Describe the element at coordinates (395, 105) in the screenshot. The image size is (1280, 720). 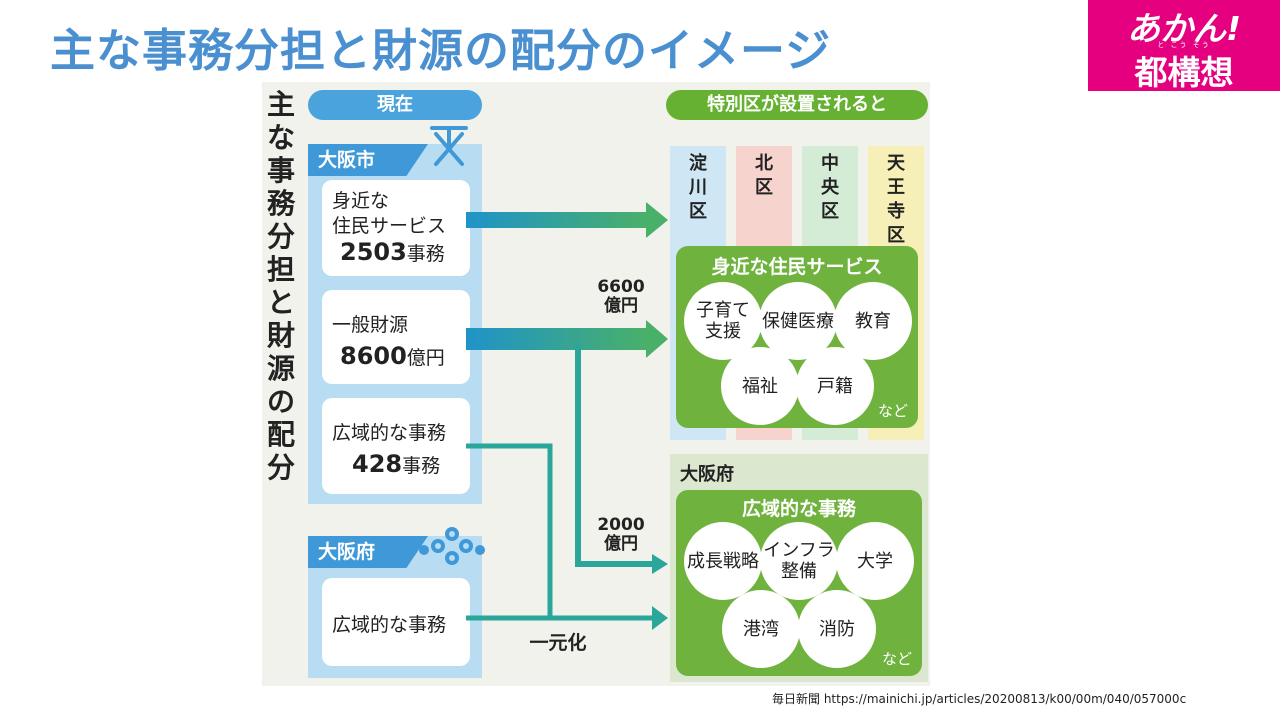
I see `current-label: 現在` at that location.